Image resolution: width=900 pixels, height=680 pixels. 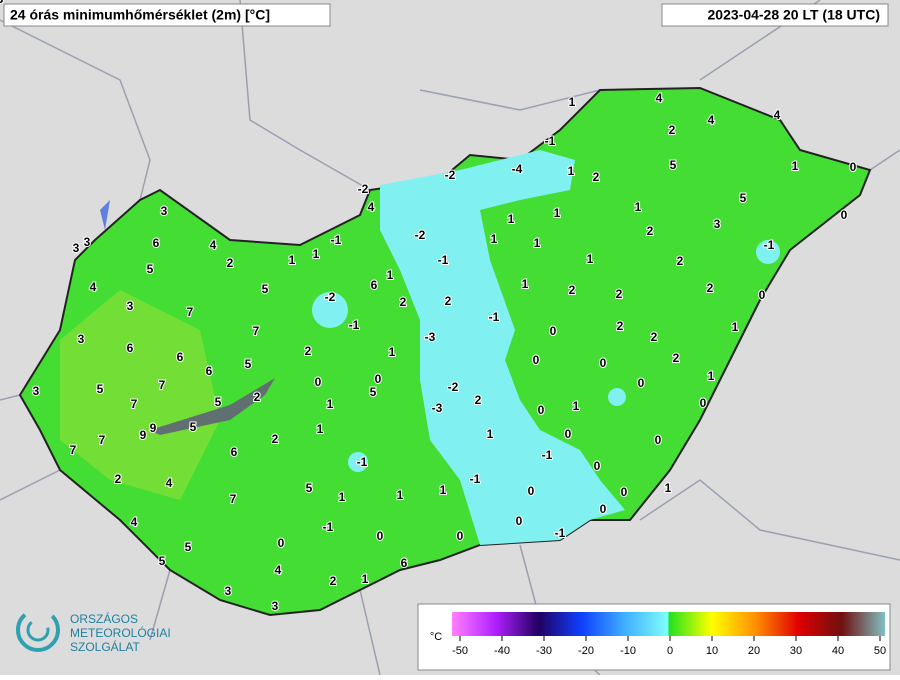 I want to click on colorbar-tick-label: 20, so click(x=754, y=651).